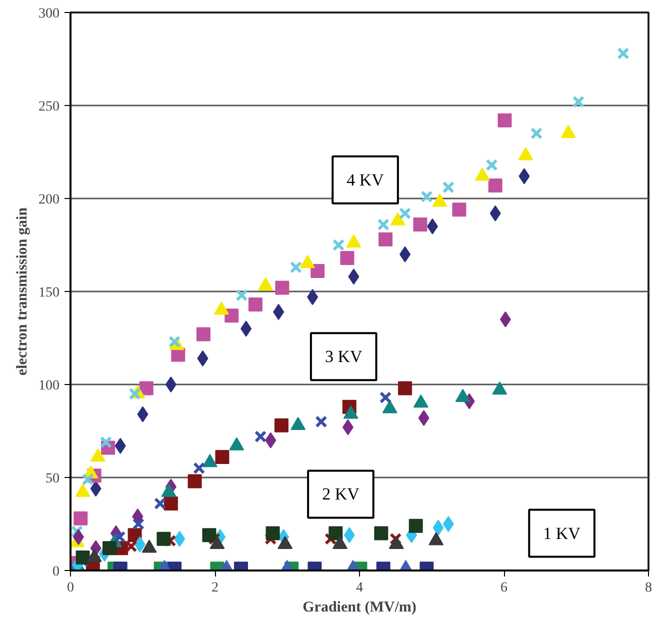  I want to click on y-tick-label: 250, so click(49, 107).